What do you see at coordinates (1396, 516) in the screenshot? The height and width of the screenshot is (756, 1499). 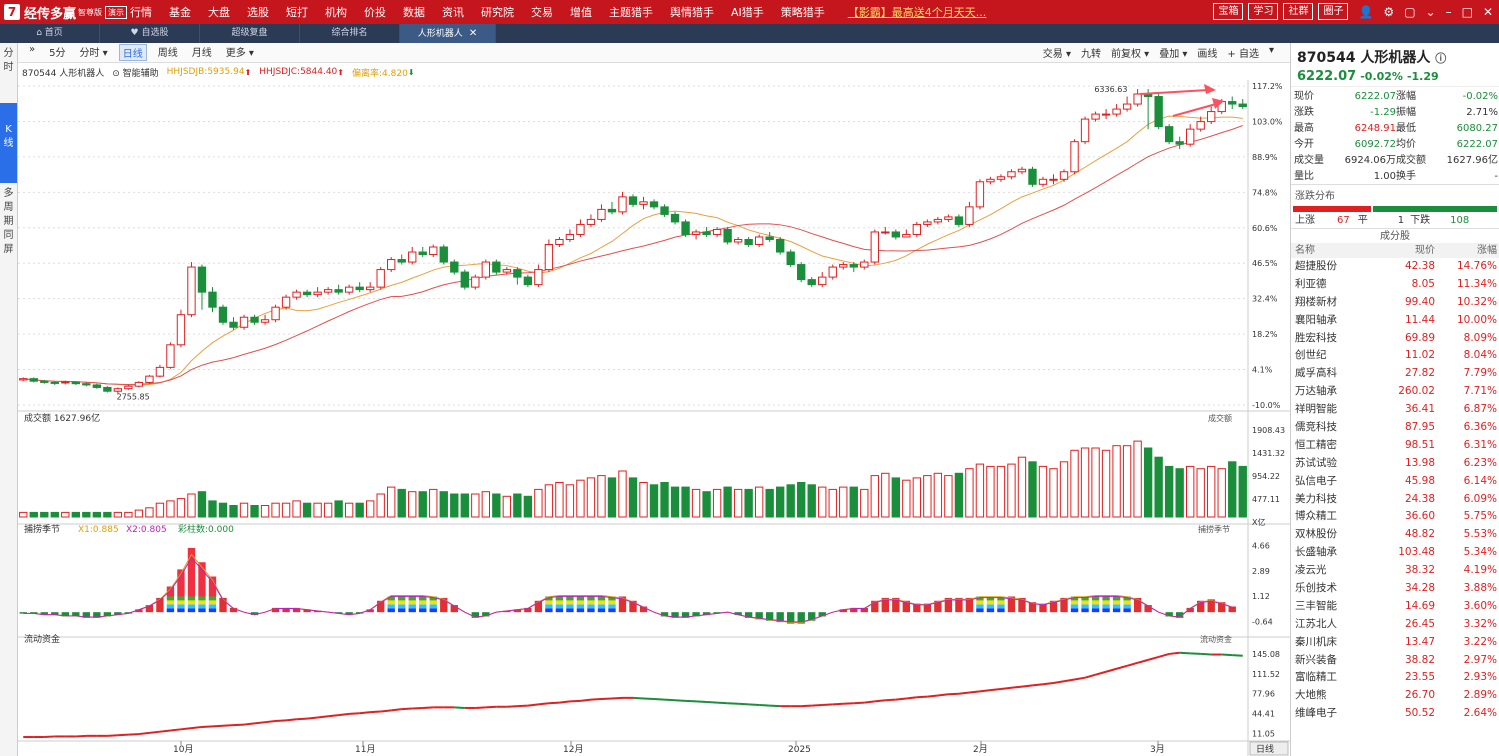 I see `constituent-row: 博众精工 36.60 5.75%` at bounding box center [1396, 516].